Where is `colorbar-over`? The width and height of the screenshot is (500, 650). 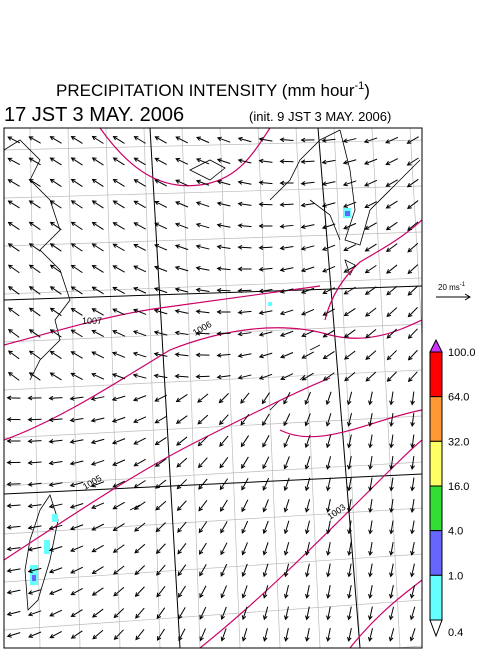
colorbar-over is located at coordinates (436, 345).